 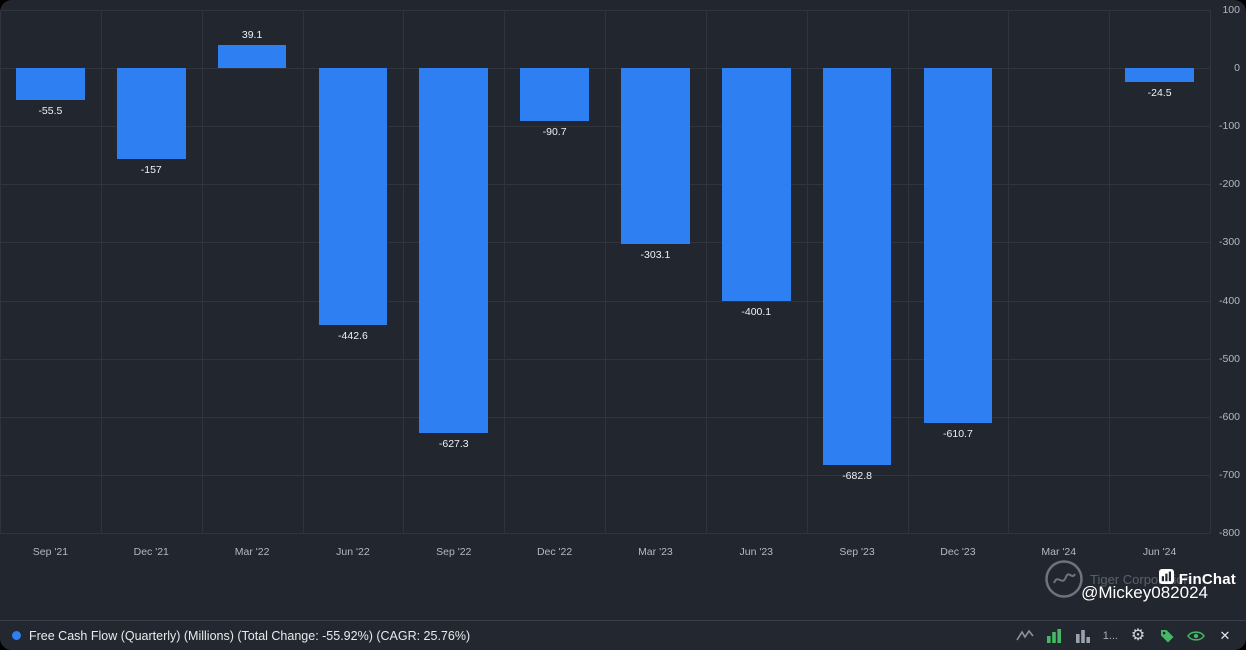 I want to click on x-tick-label: Jun '23, so click(x=756, y=552).